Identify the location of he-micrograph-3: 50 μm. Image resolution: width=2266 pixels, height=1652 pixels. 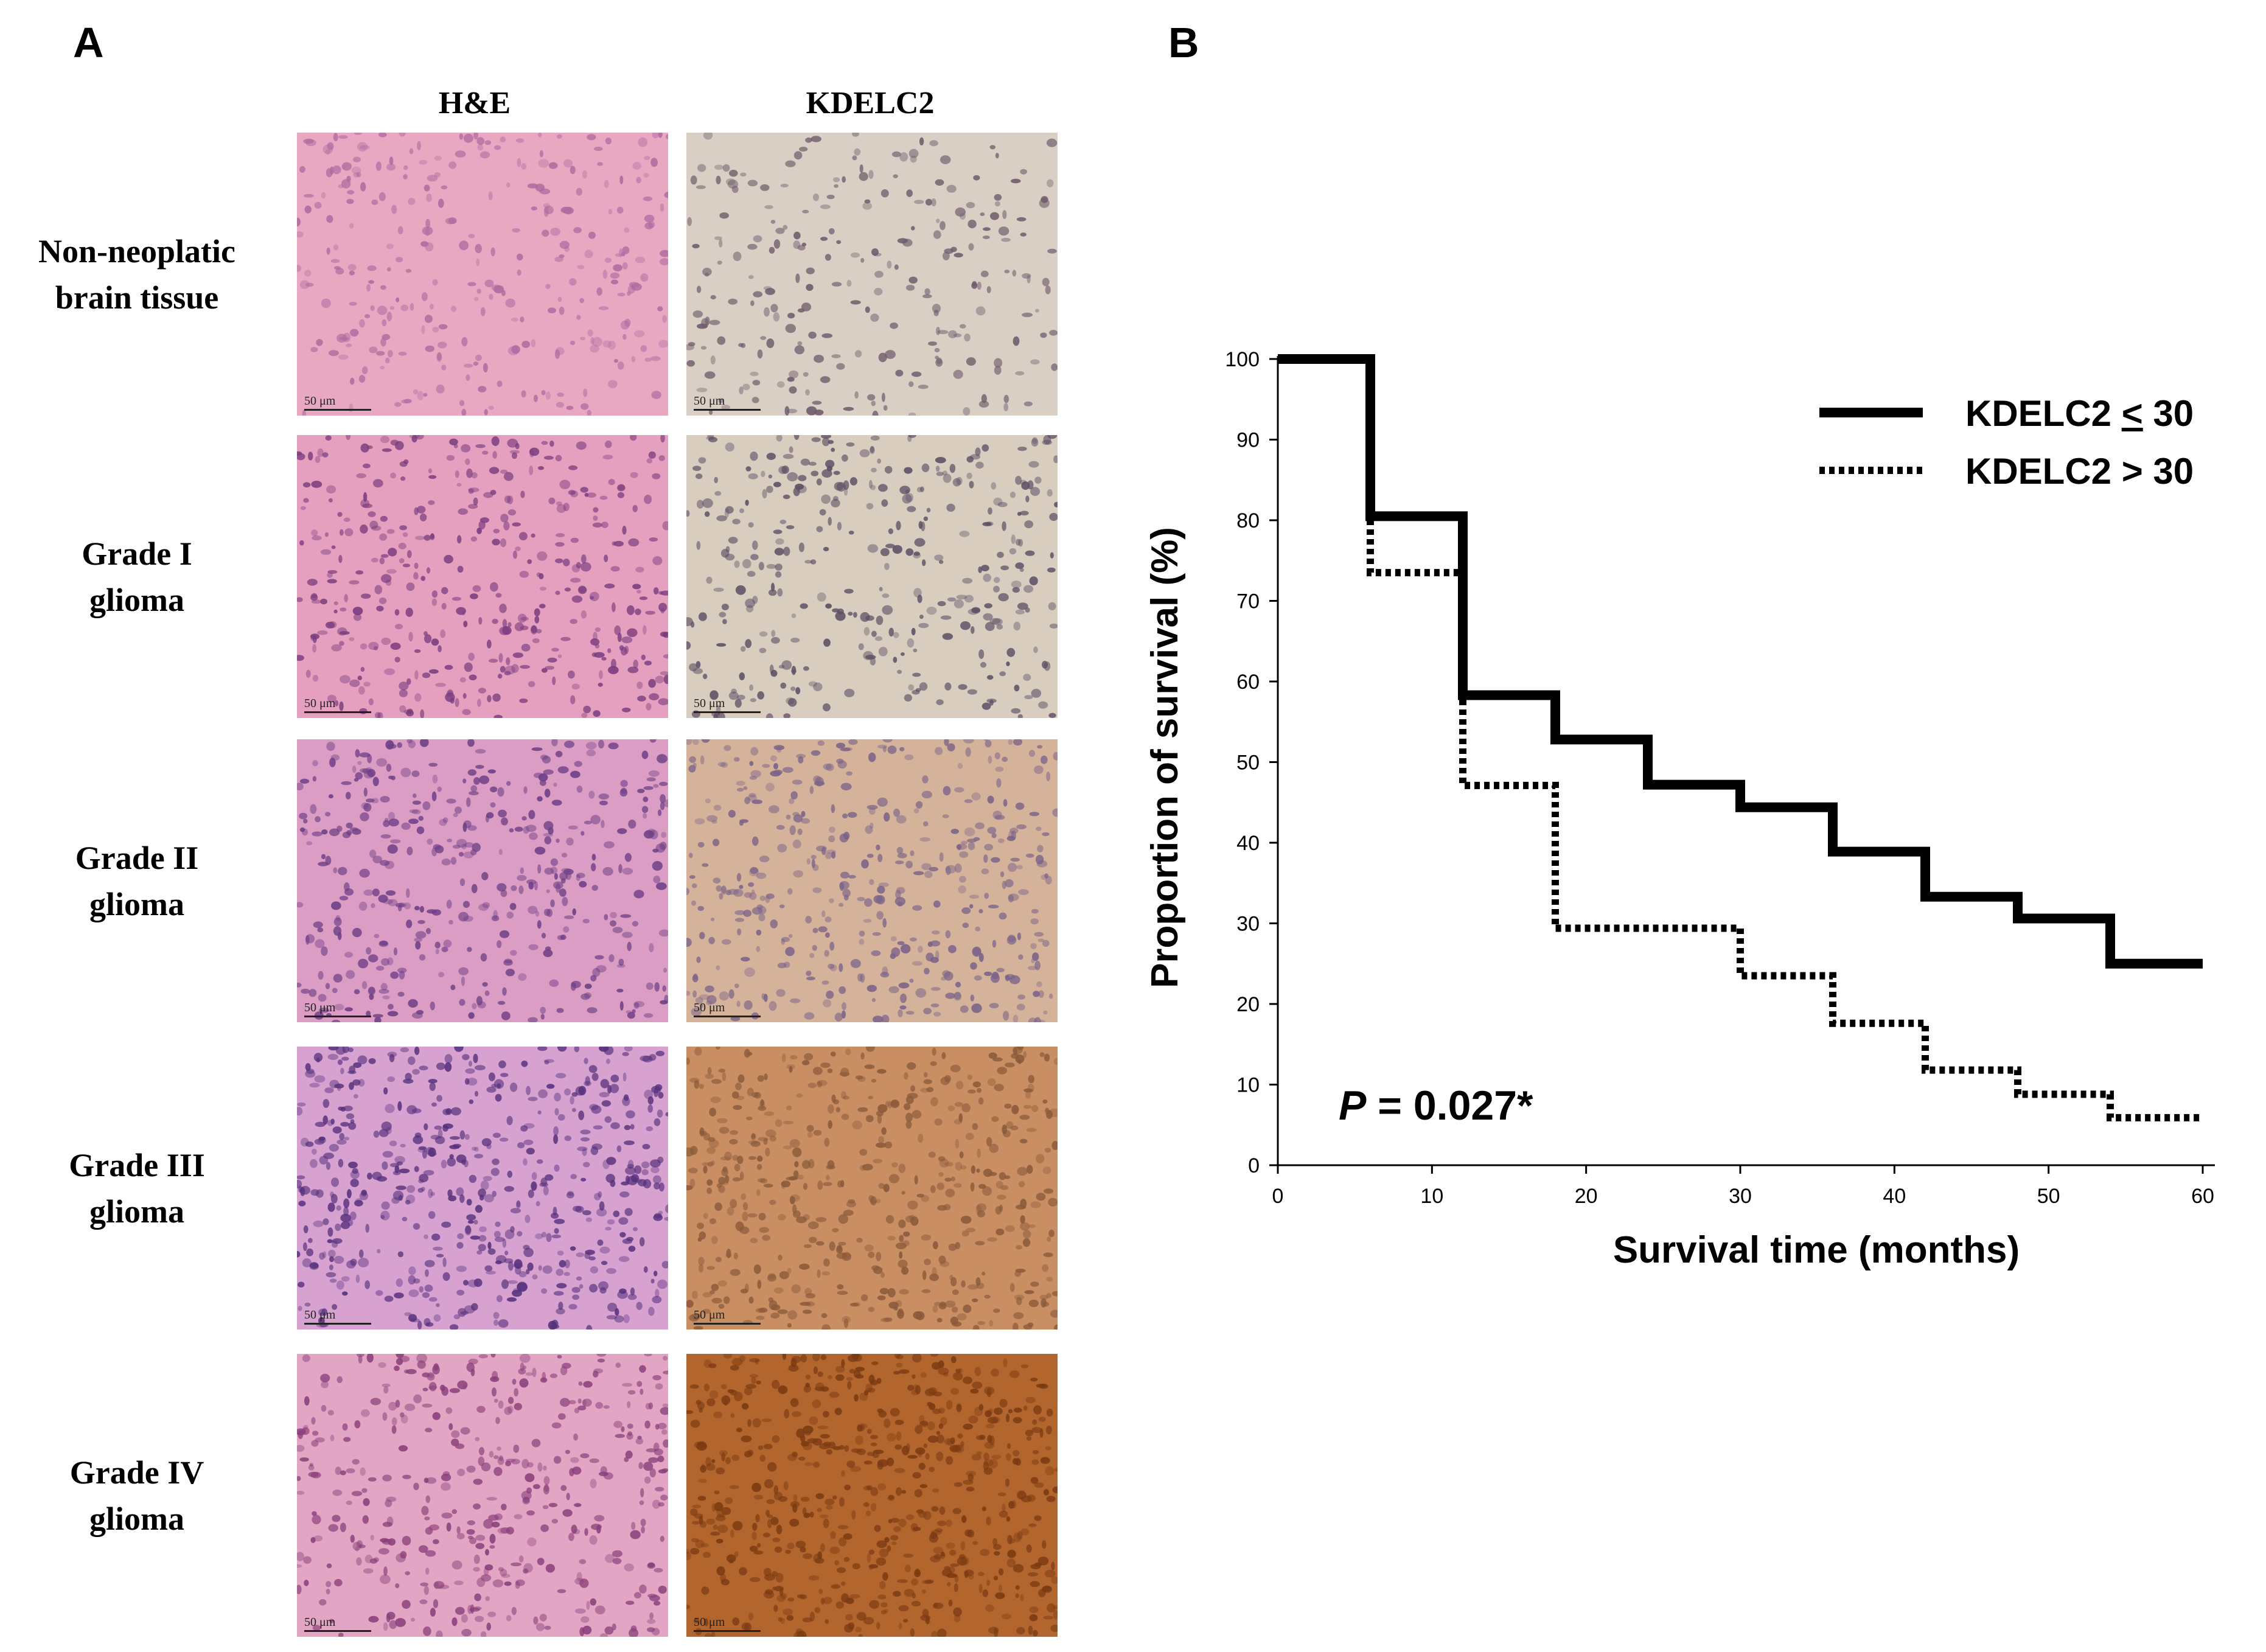
(482, 1188).